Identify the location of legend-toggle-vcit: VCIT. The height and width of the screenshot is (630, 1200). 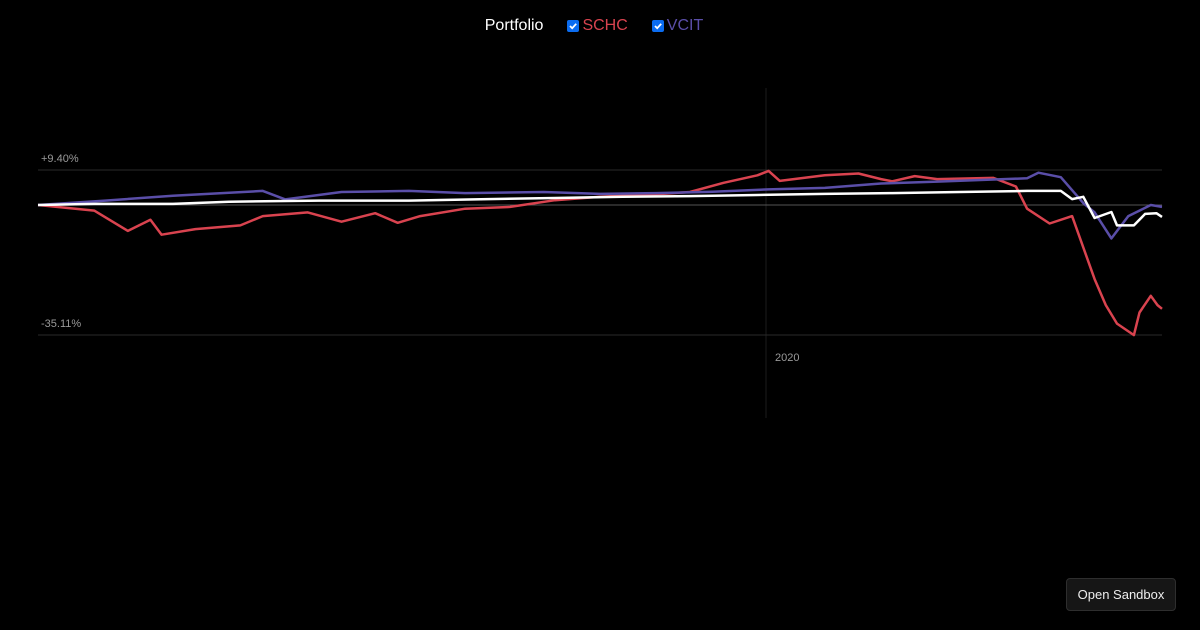
(677, 26).